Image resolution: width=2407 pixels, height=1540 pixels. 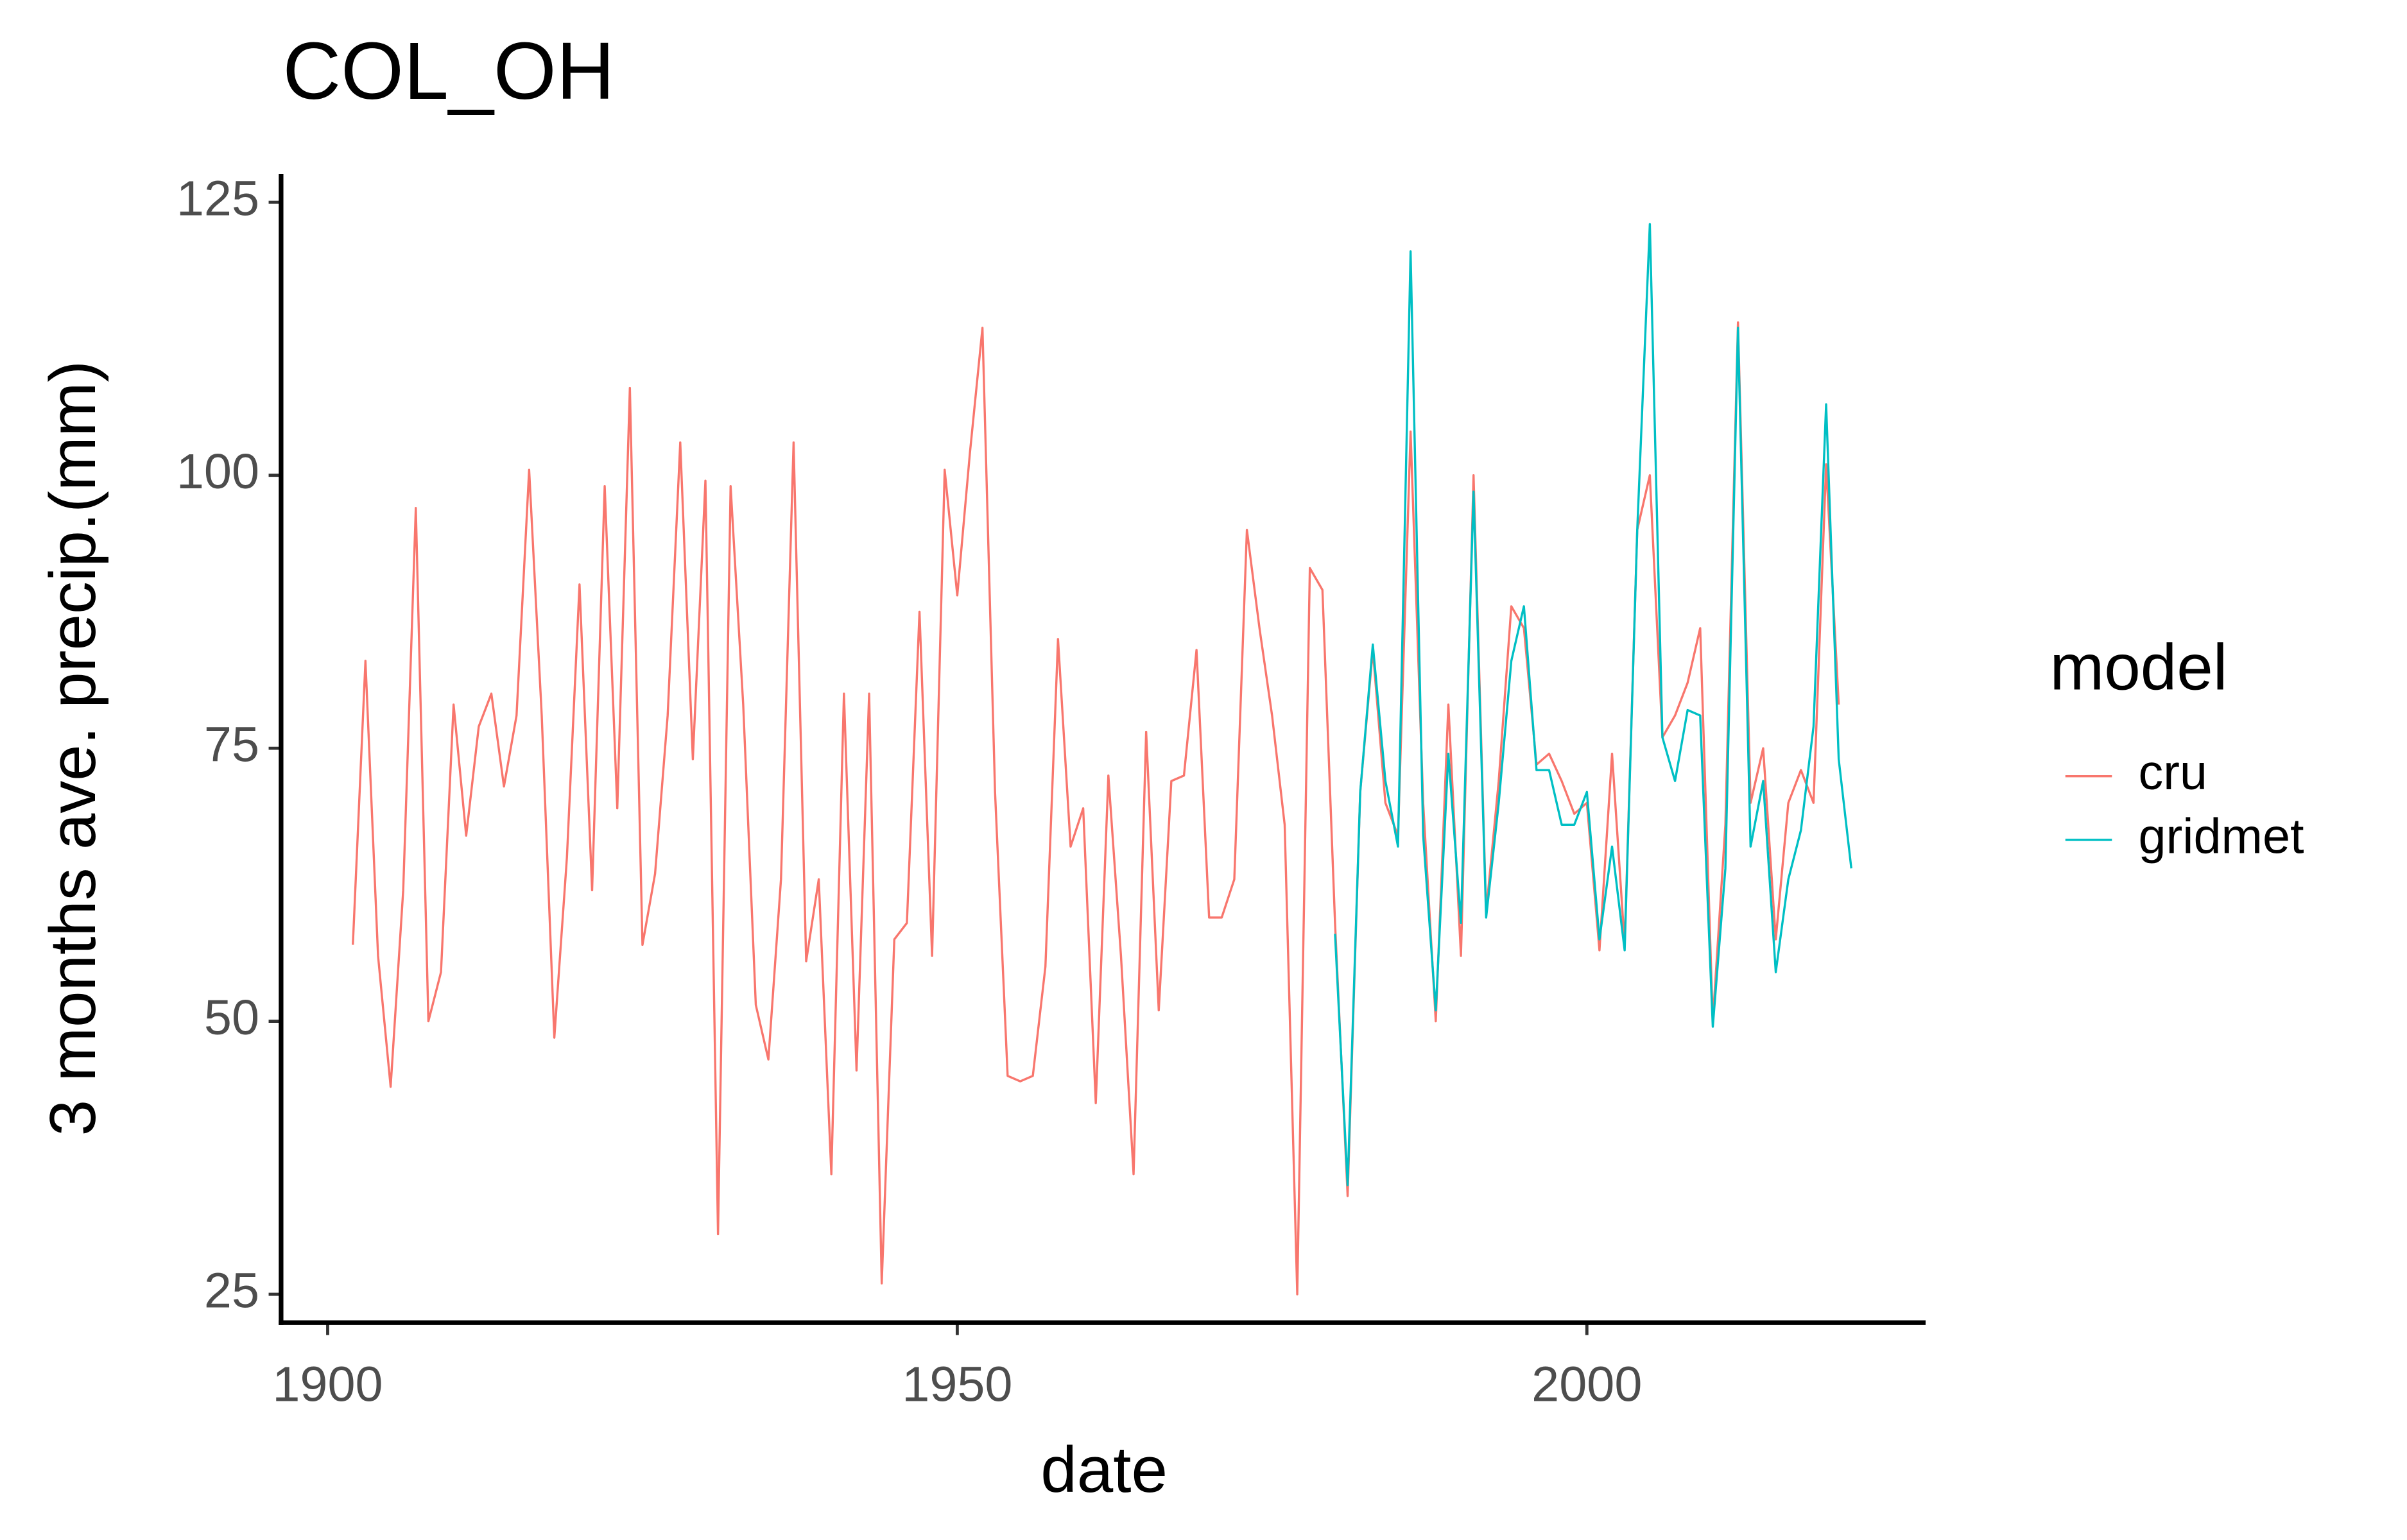 I want to click on y-tick-label: 125, so click(x=218, y=199).